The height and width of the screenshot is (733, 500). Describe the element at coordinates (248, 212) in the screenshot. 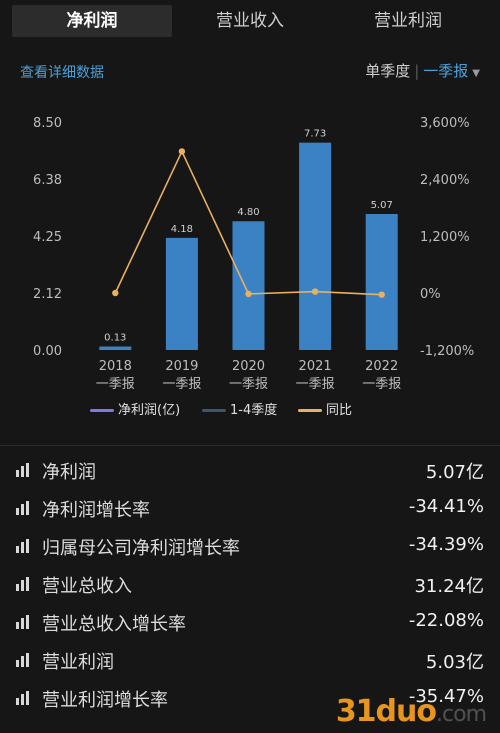

I see `bar-value-label: 4.80` at that location.